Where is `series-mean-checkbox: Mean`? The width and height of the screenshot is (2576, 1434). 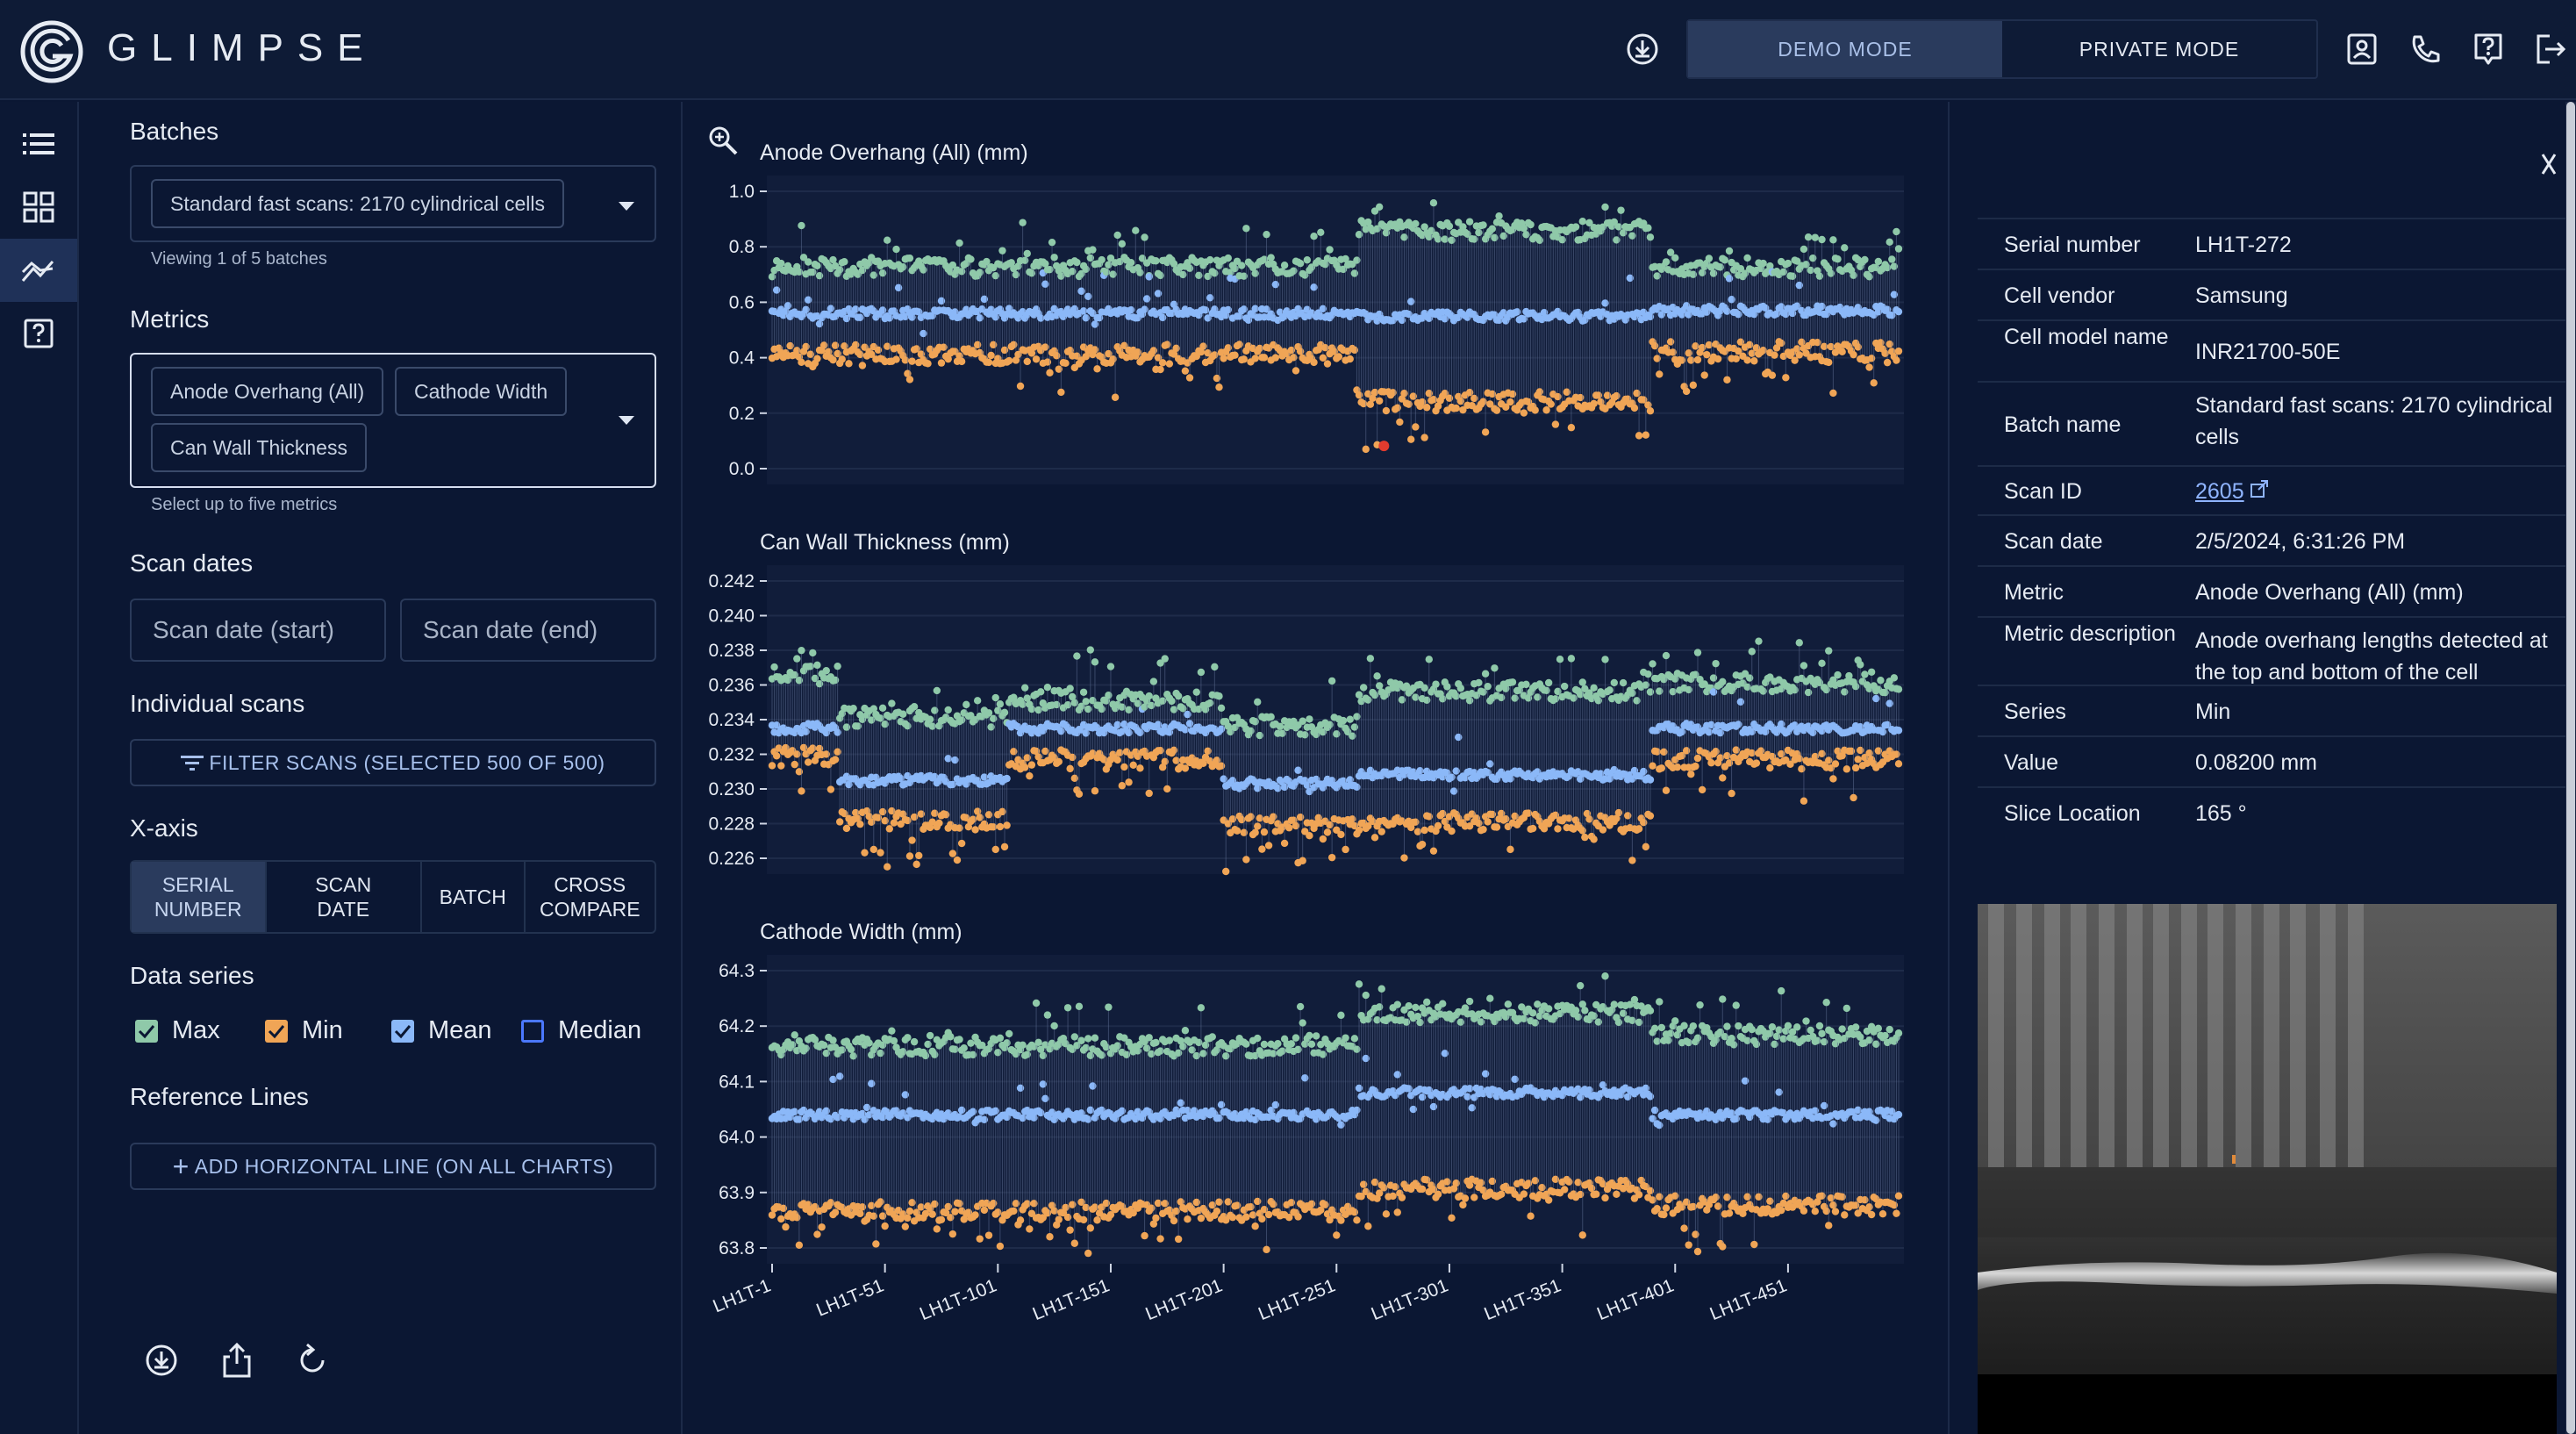 series-mean-checkbox: Mean is located at coordinates (441, 1030).